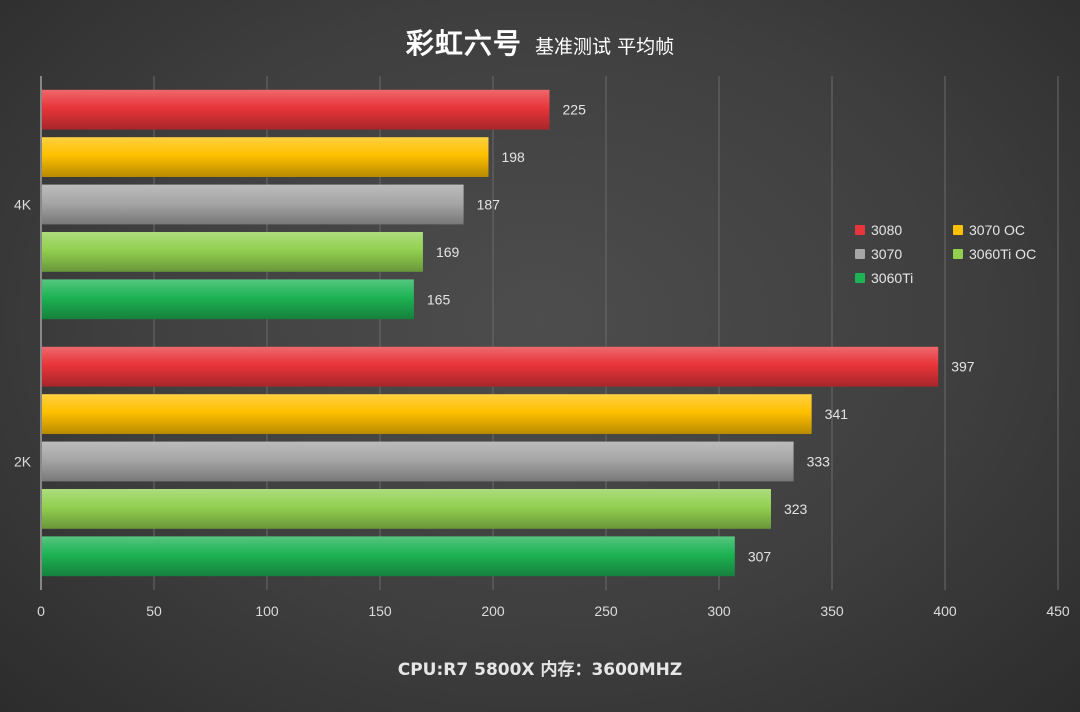 The image size is (1080, 712). Describe the element at coordinates (837, 414) in the screenshot. I see `data-label: 341` at that location.